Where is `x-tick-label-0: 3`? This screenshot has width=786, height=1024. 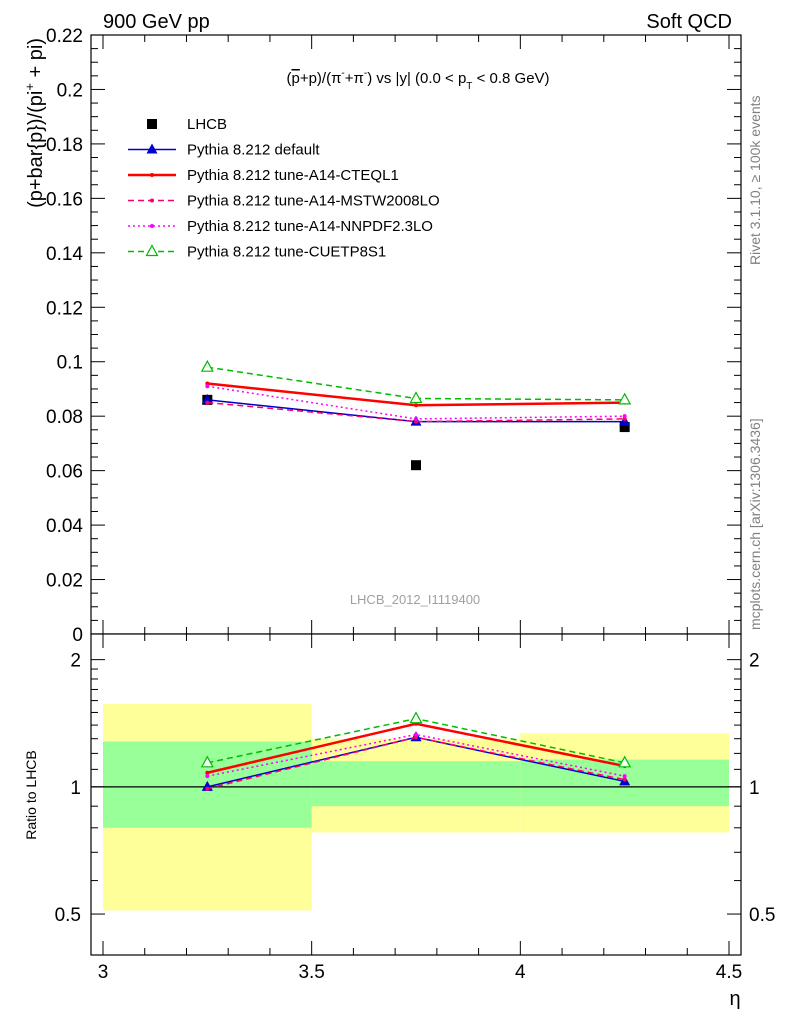 x-tick-label-0: 3 is located at coordinates (103, 972).